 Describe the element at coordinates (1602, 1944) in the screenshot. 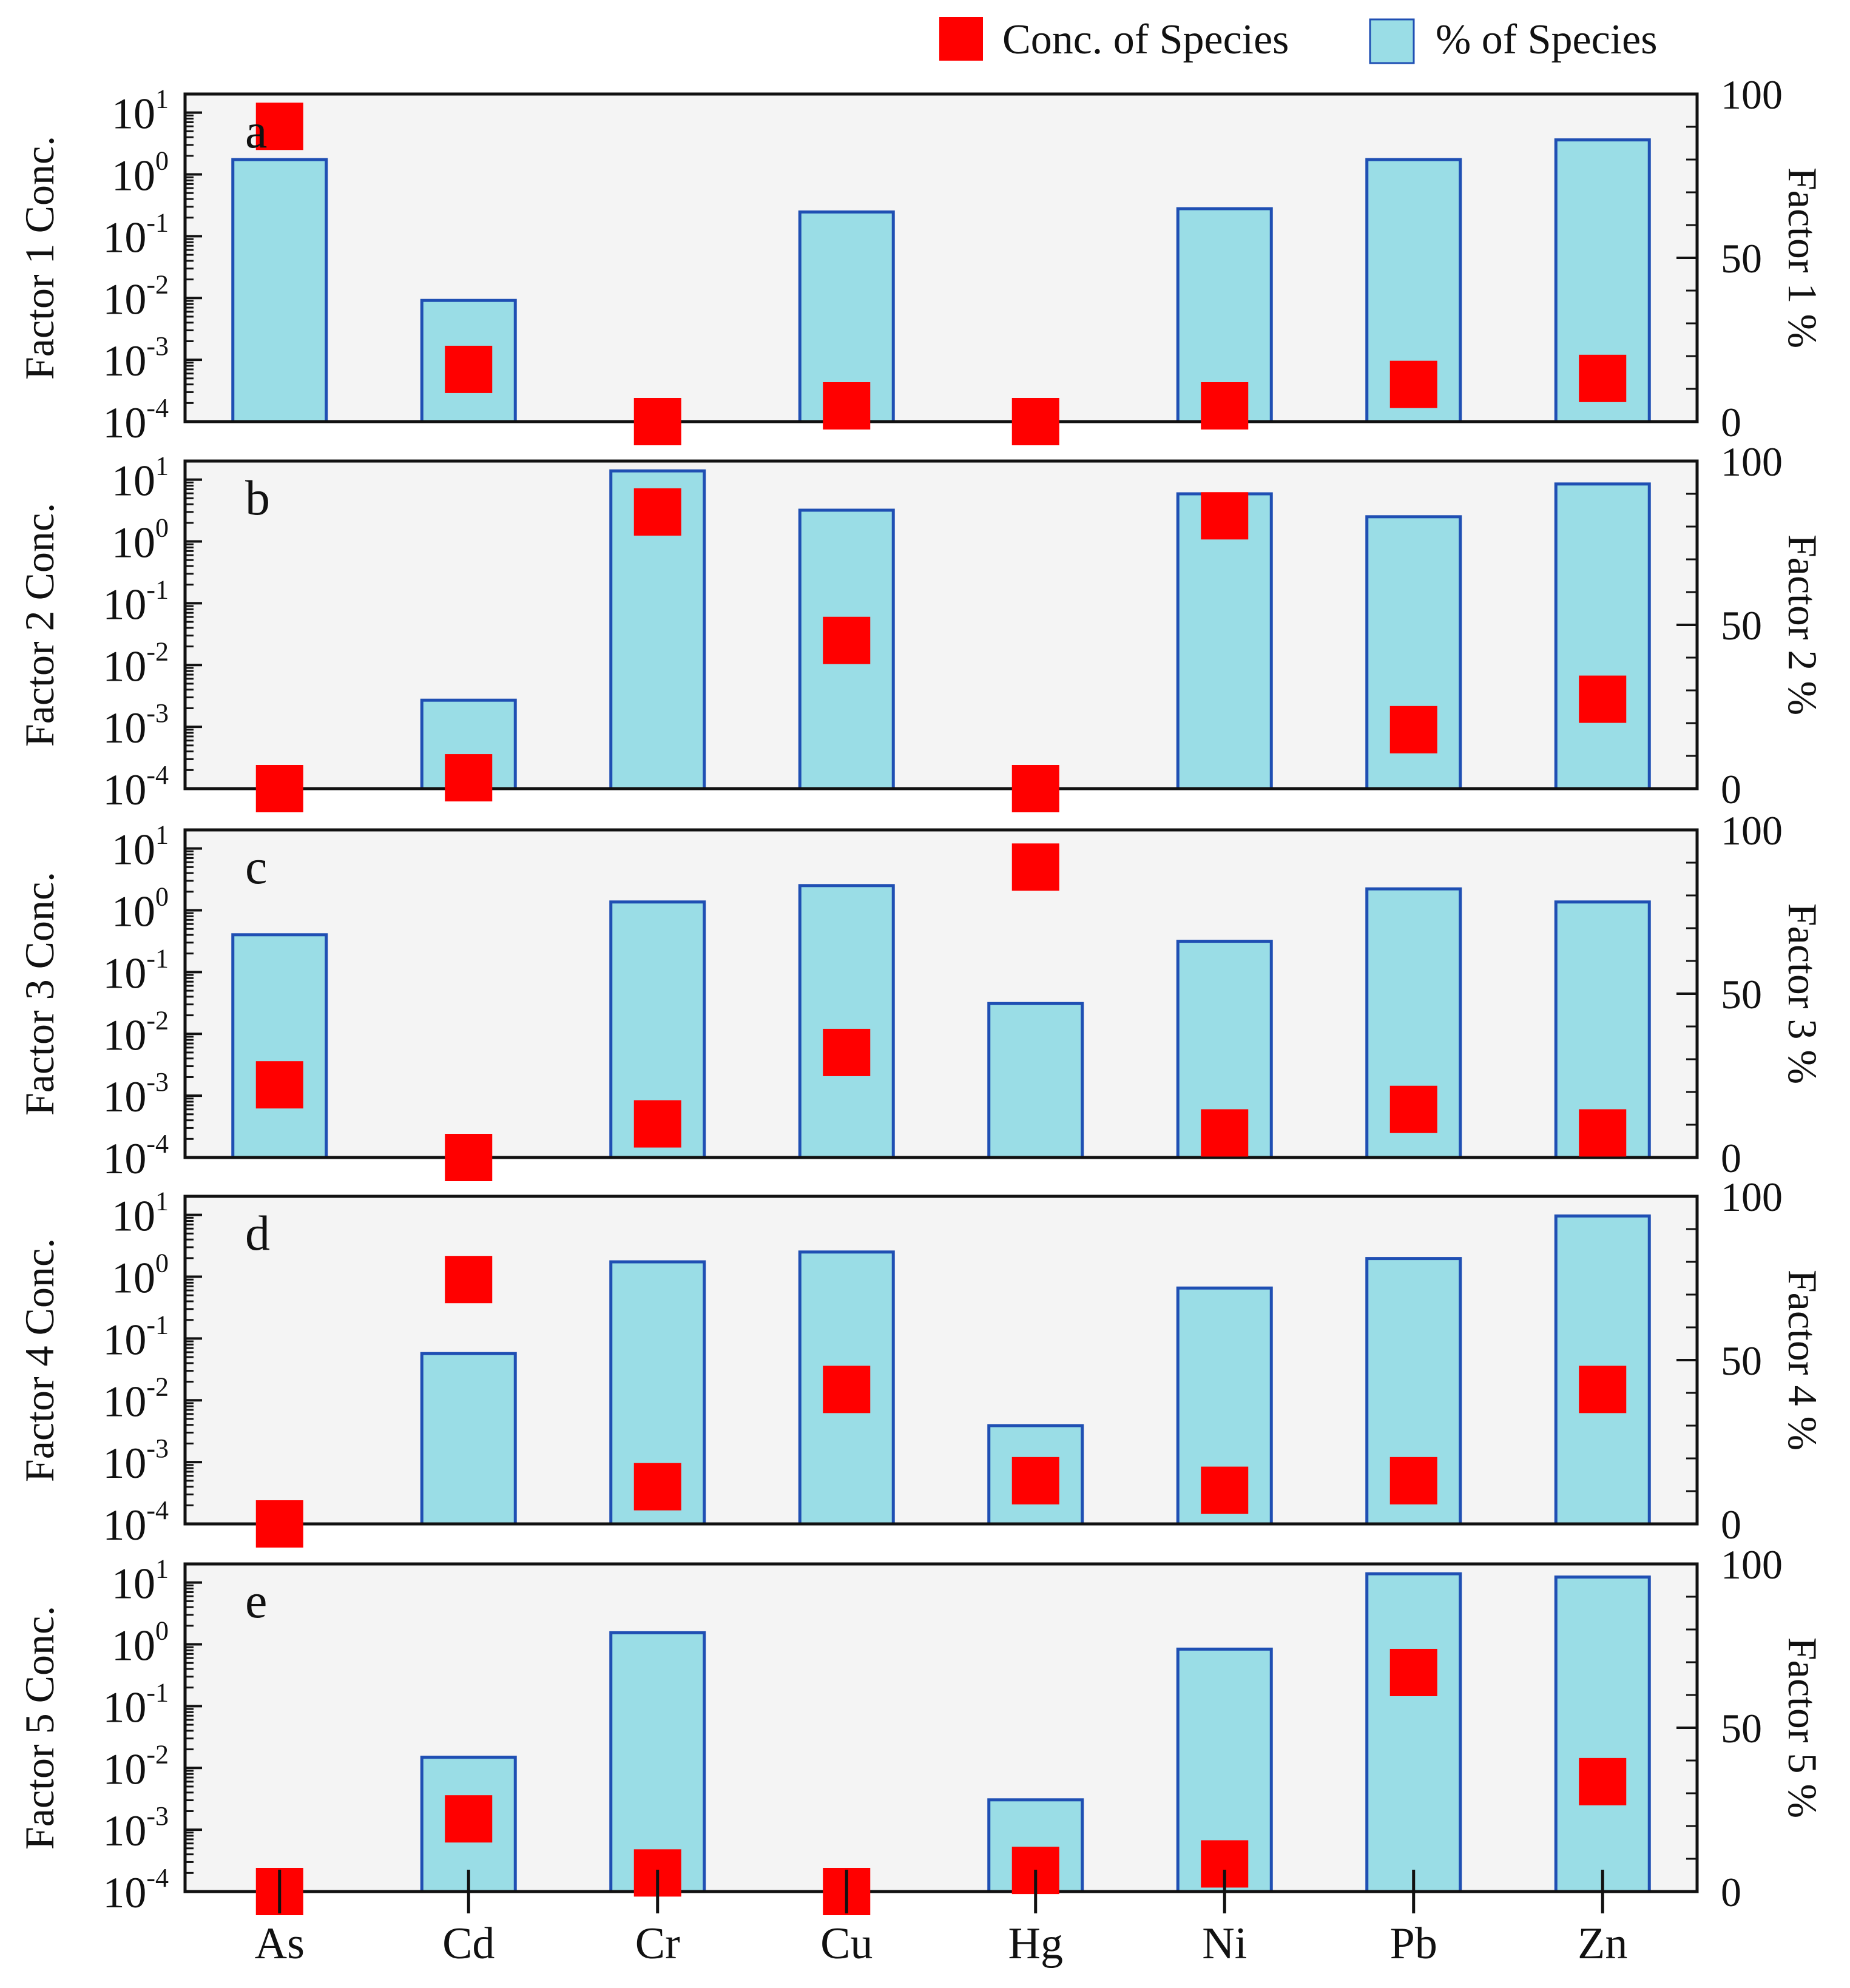

I see `category-label-zn: Zn` at that location.